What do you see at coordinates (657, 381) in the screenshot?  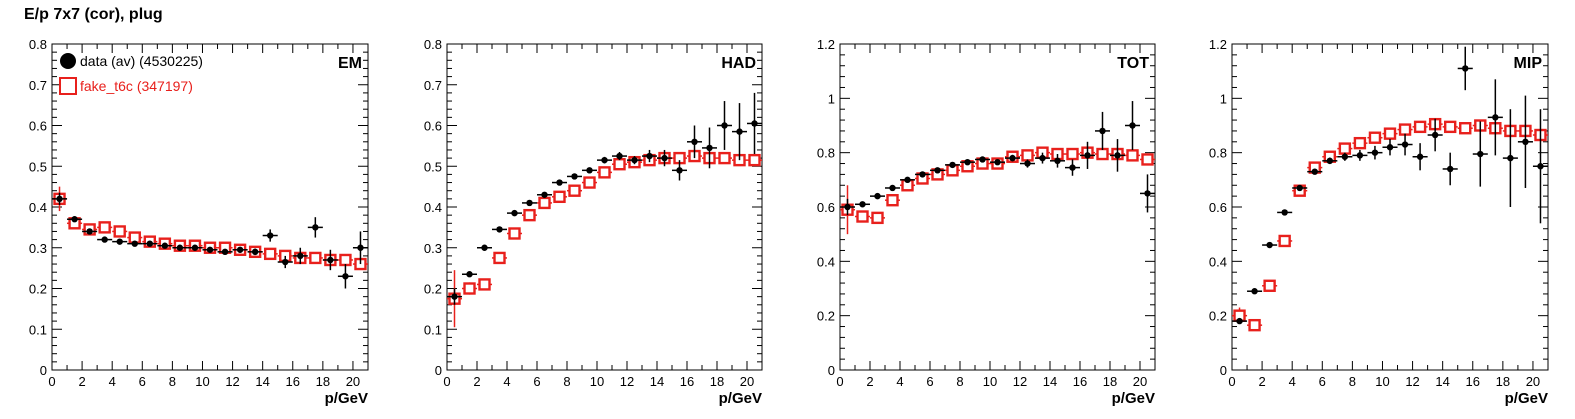 I see `x-tick-label: 14` at bounding box center [657, 381].